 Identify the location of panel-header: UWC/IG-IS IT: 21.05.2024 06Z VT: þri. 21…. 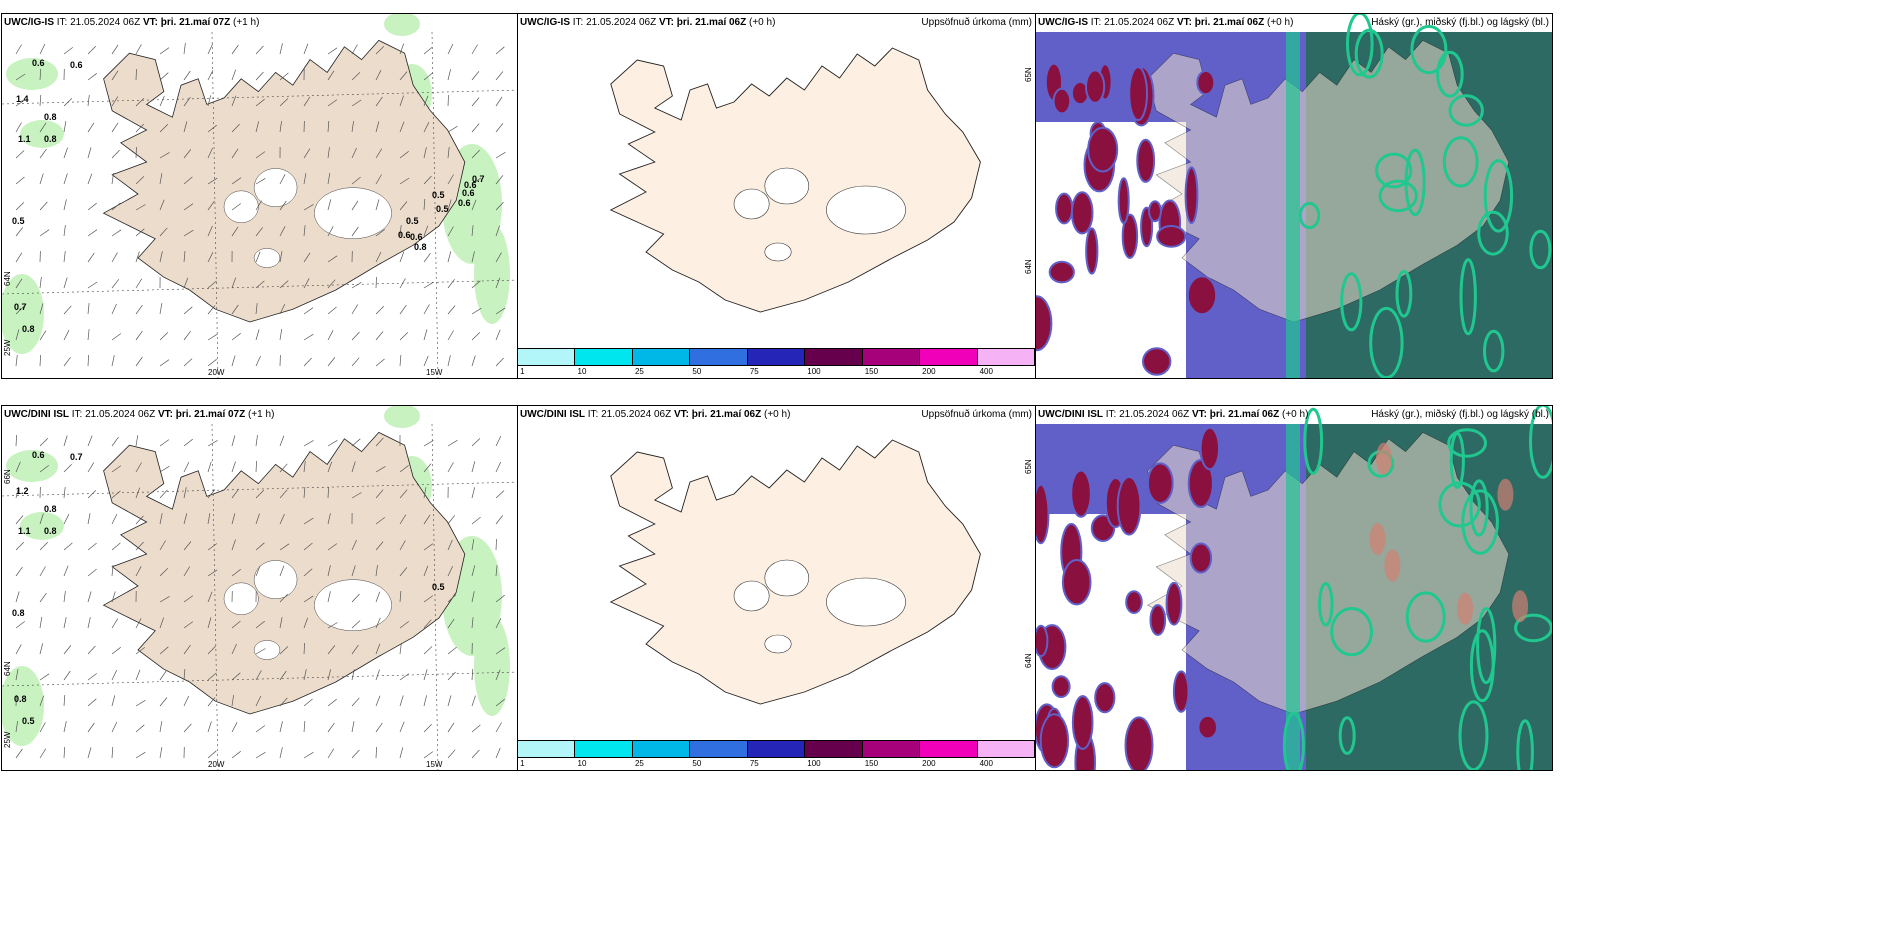
(776, 23).